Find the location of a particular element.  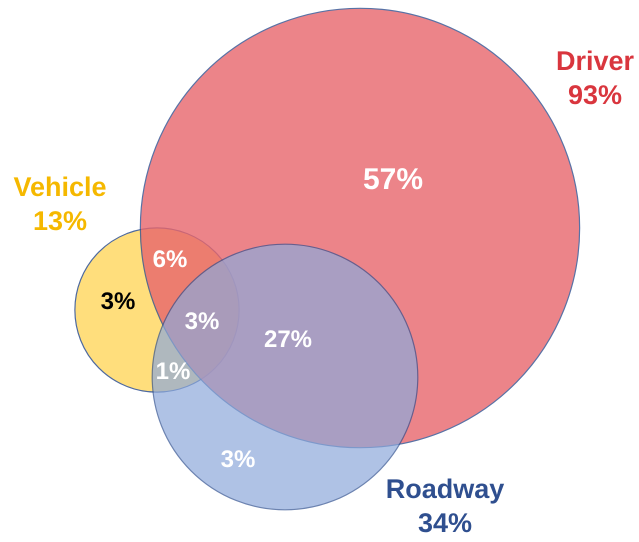

category-label: Roadway is located at coordinates (445, 489).